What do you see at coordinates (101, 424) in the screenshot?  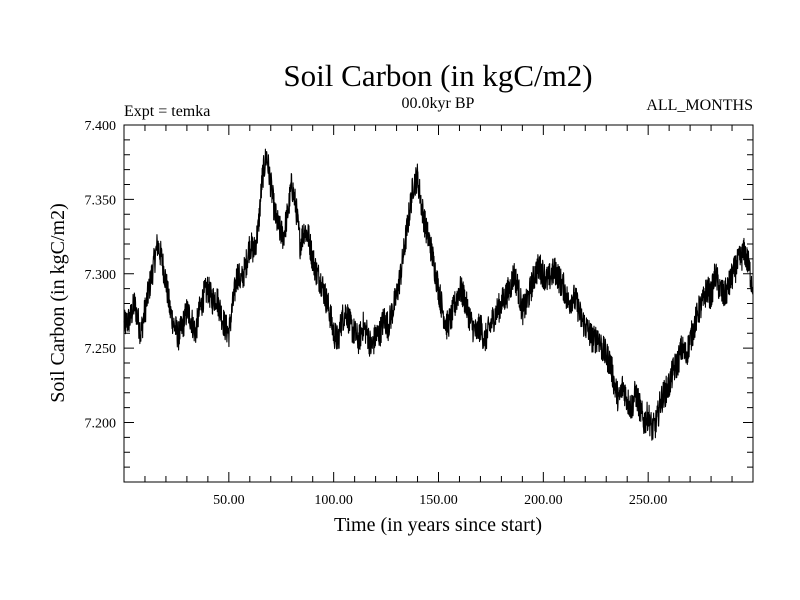 I see `y-tick-label: 7.200` at bounding box center [101, 424].